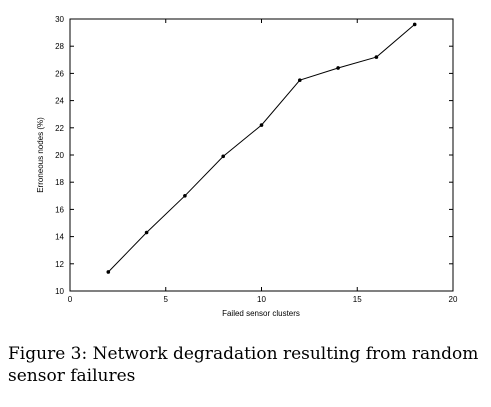 Image resolution: width=491 pixels, height=407 pixels. Describe the element at coordinates (59, 128) in the screenshot. I see `y-tick-label: 22` at that location.